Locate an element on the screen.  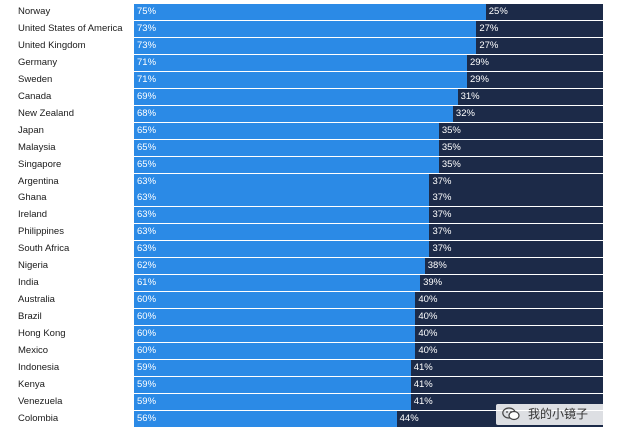
category-label: Colombia is located at coordinates (38, 418).